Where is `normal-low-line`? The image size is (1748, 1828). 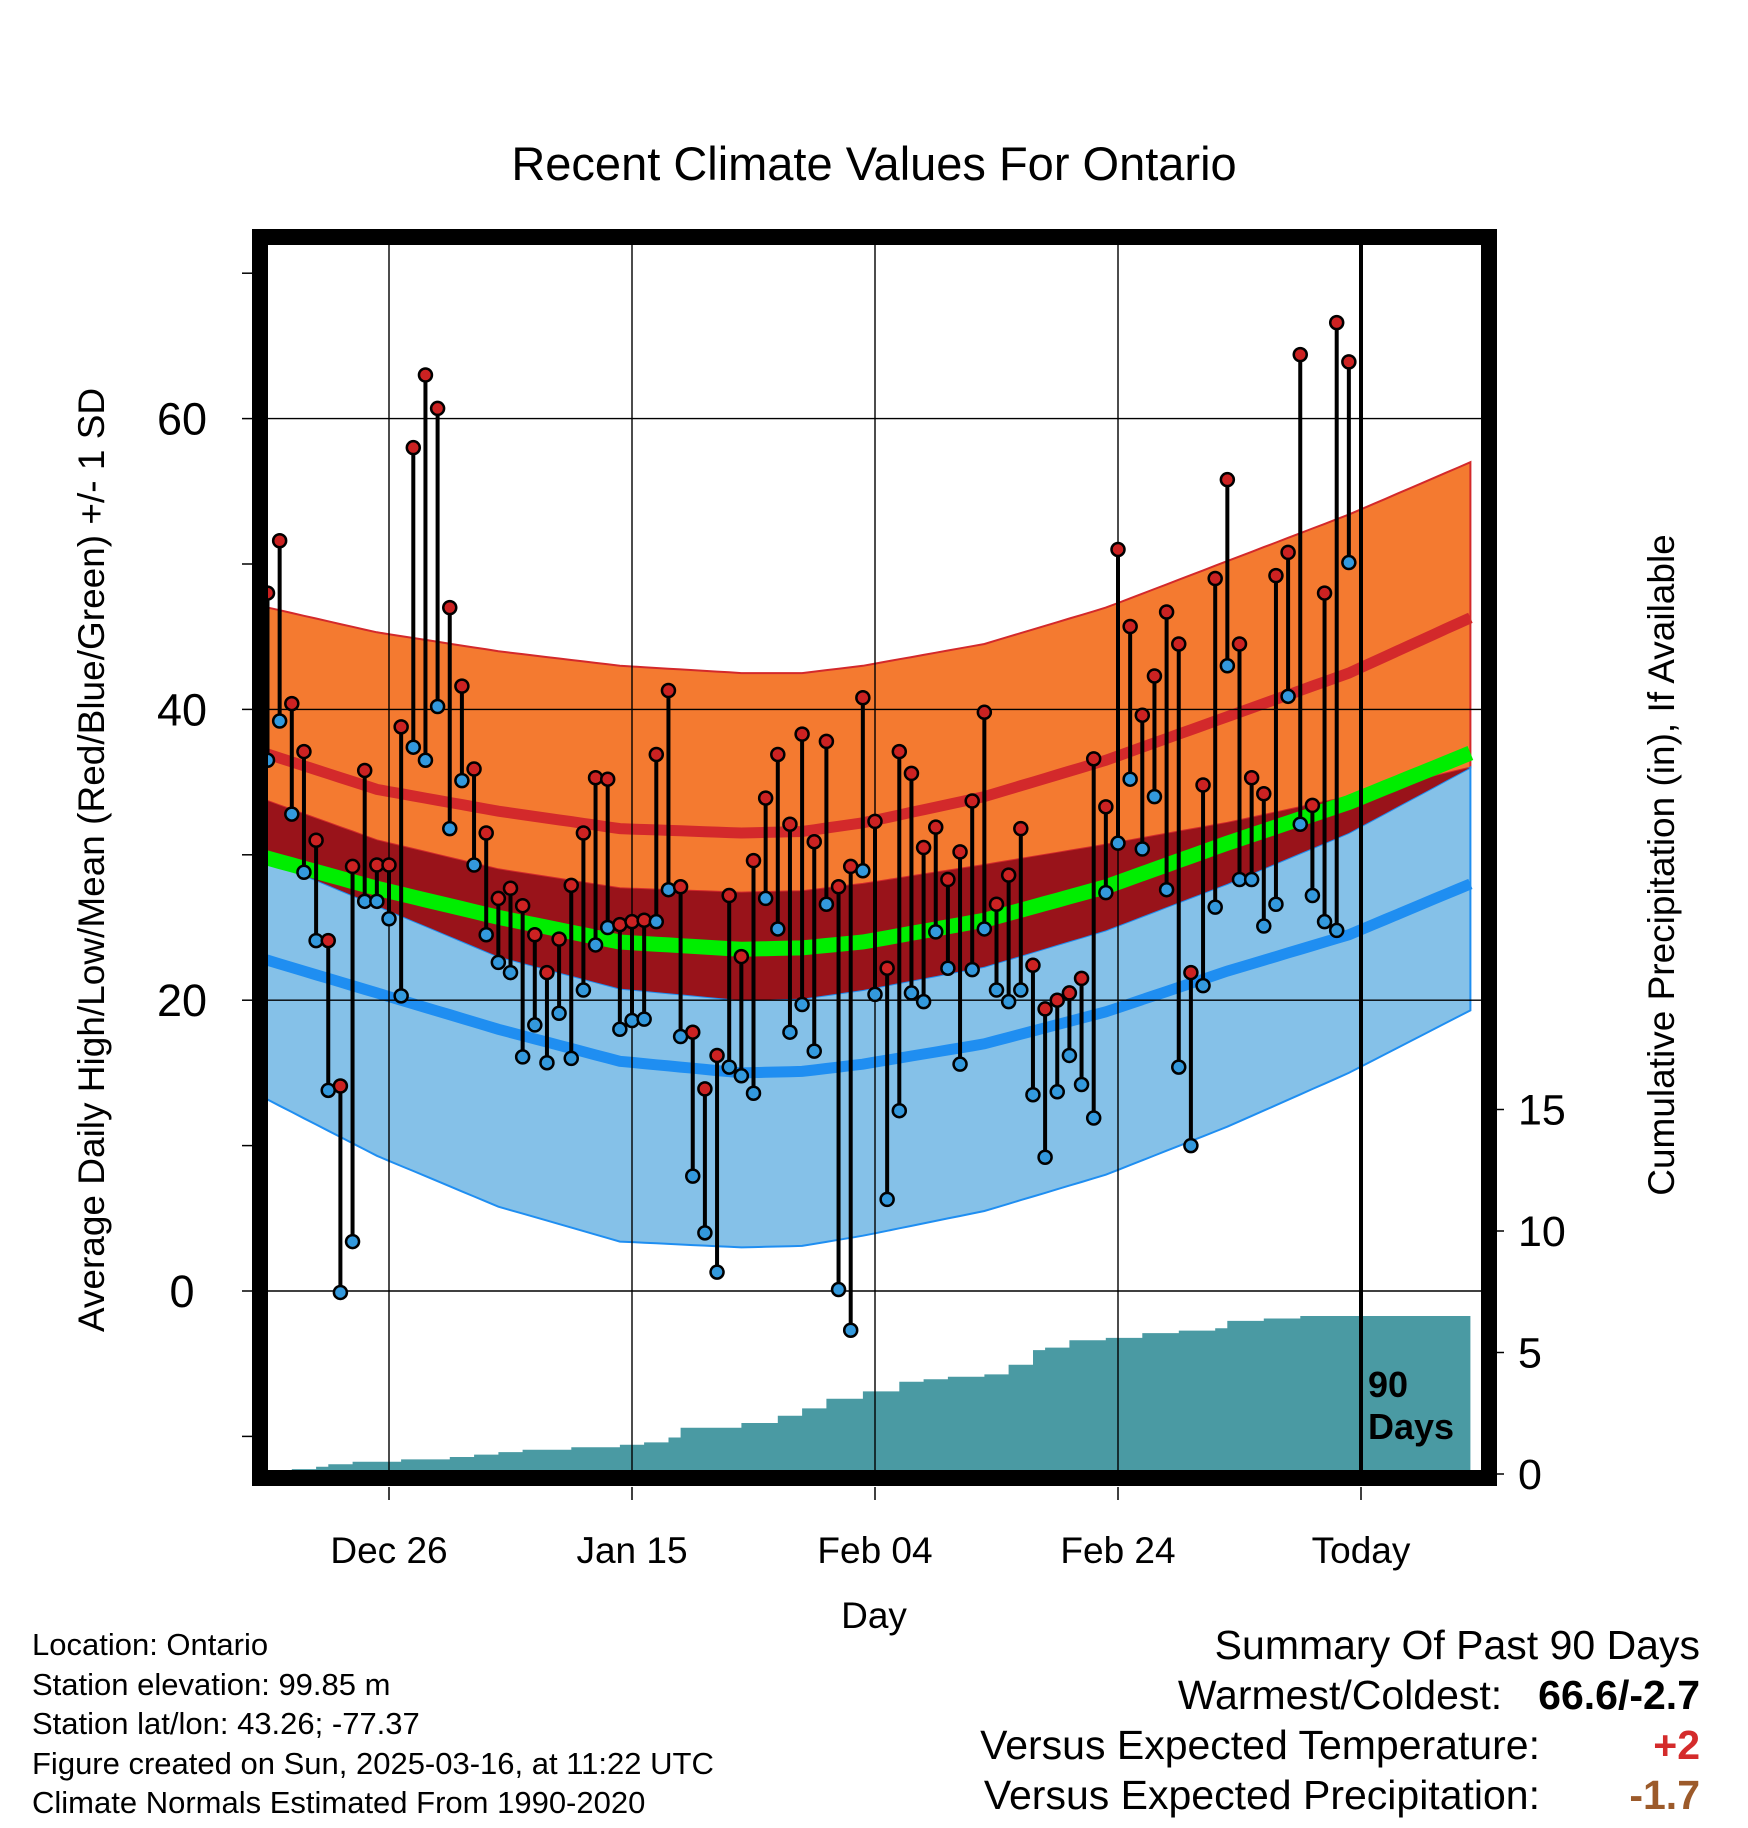
normal-low-line is located at coordinates (870, 978).